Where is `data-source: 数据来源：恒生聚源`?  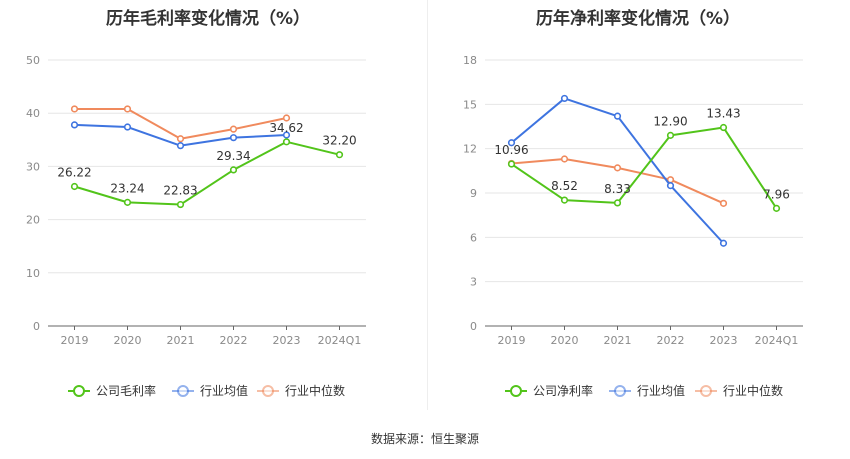
data-source: 数据来源：恒生聚源 is located at coordinates (424, 439).